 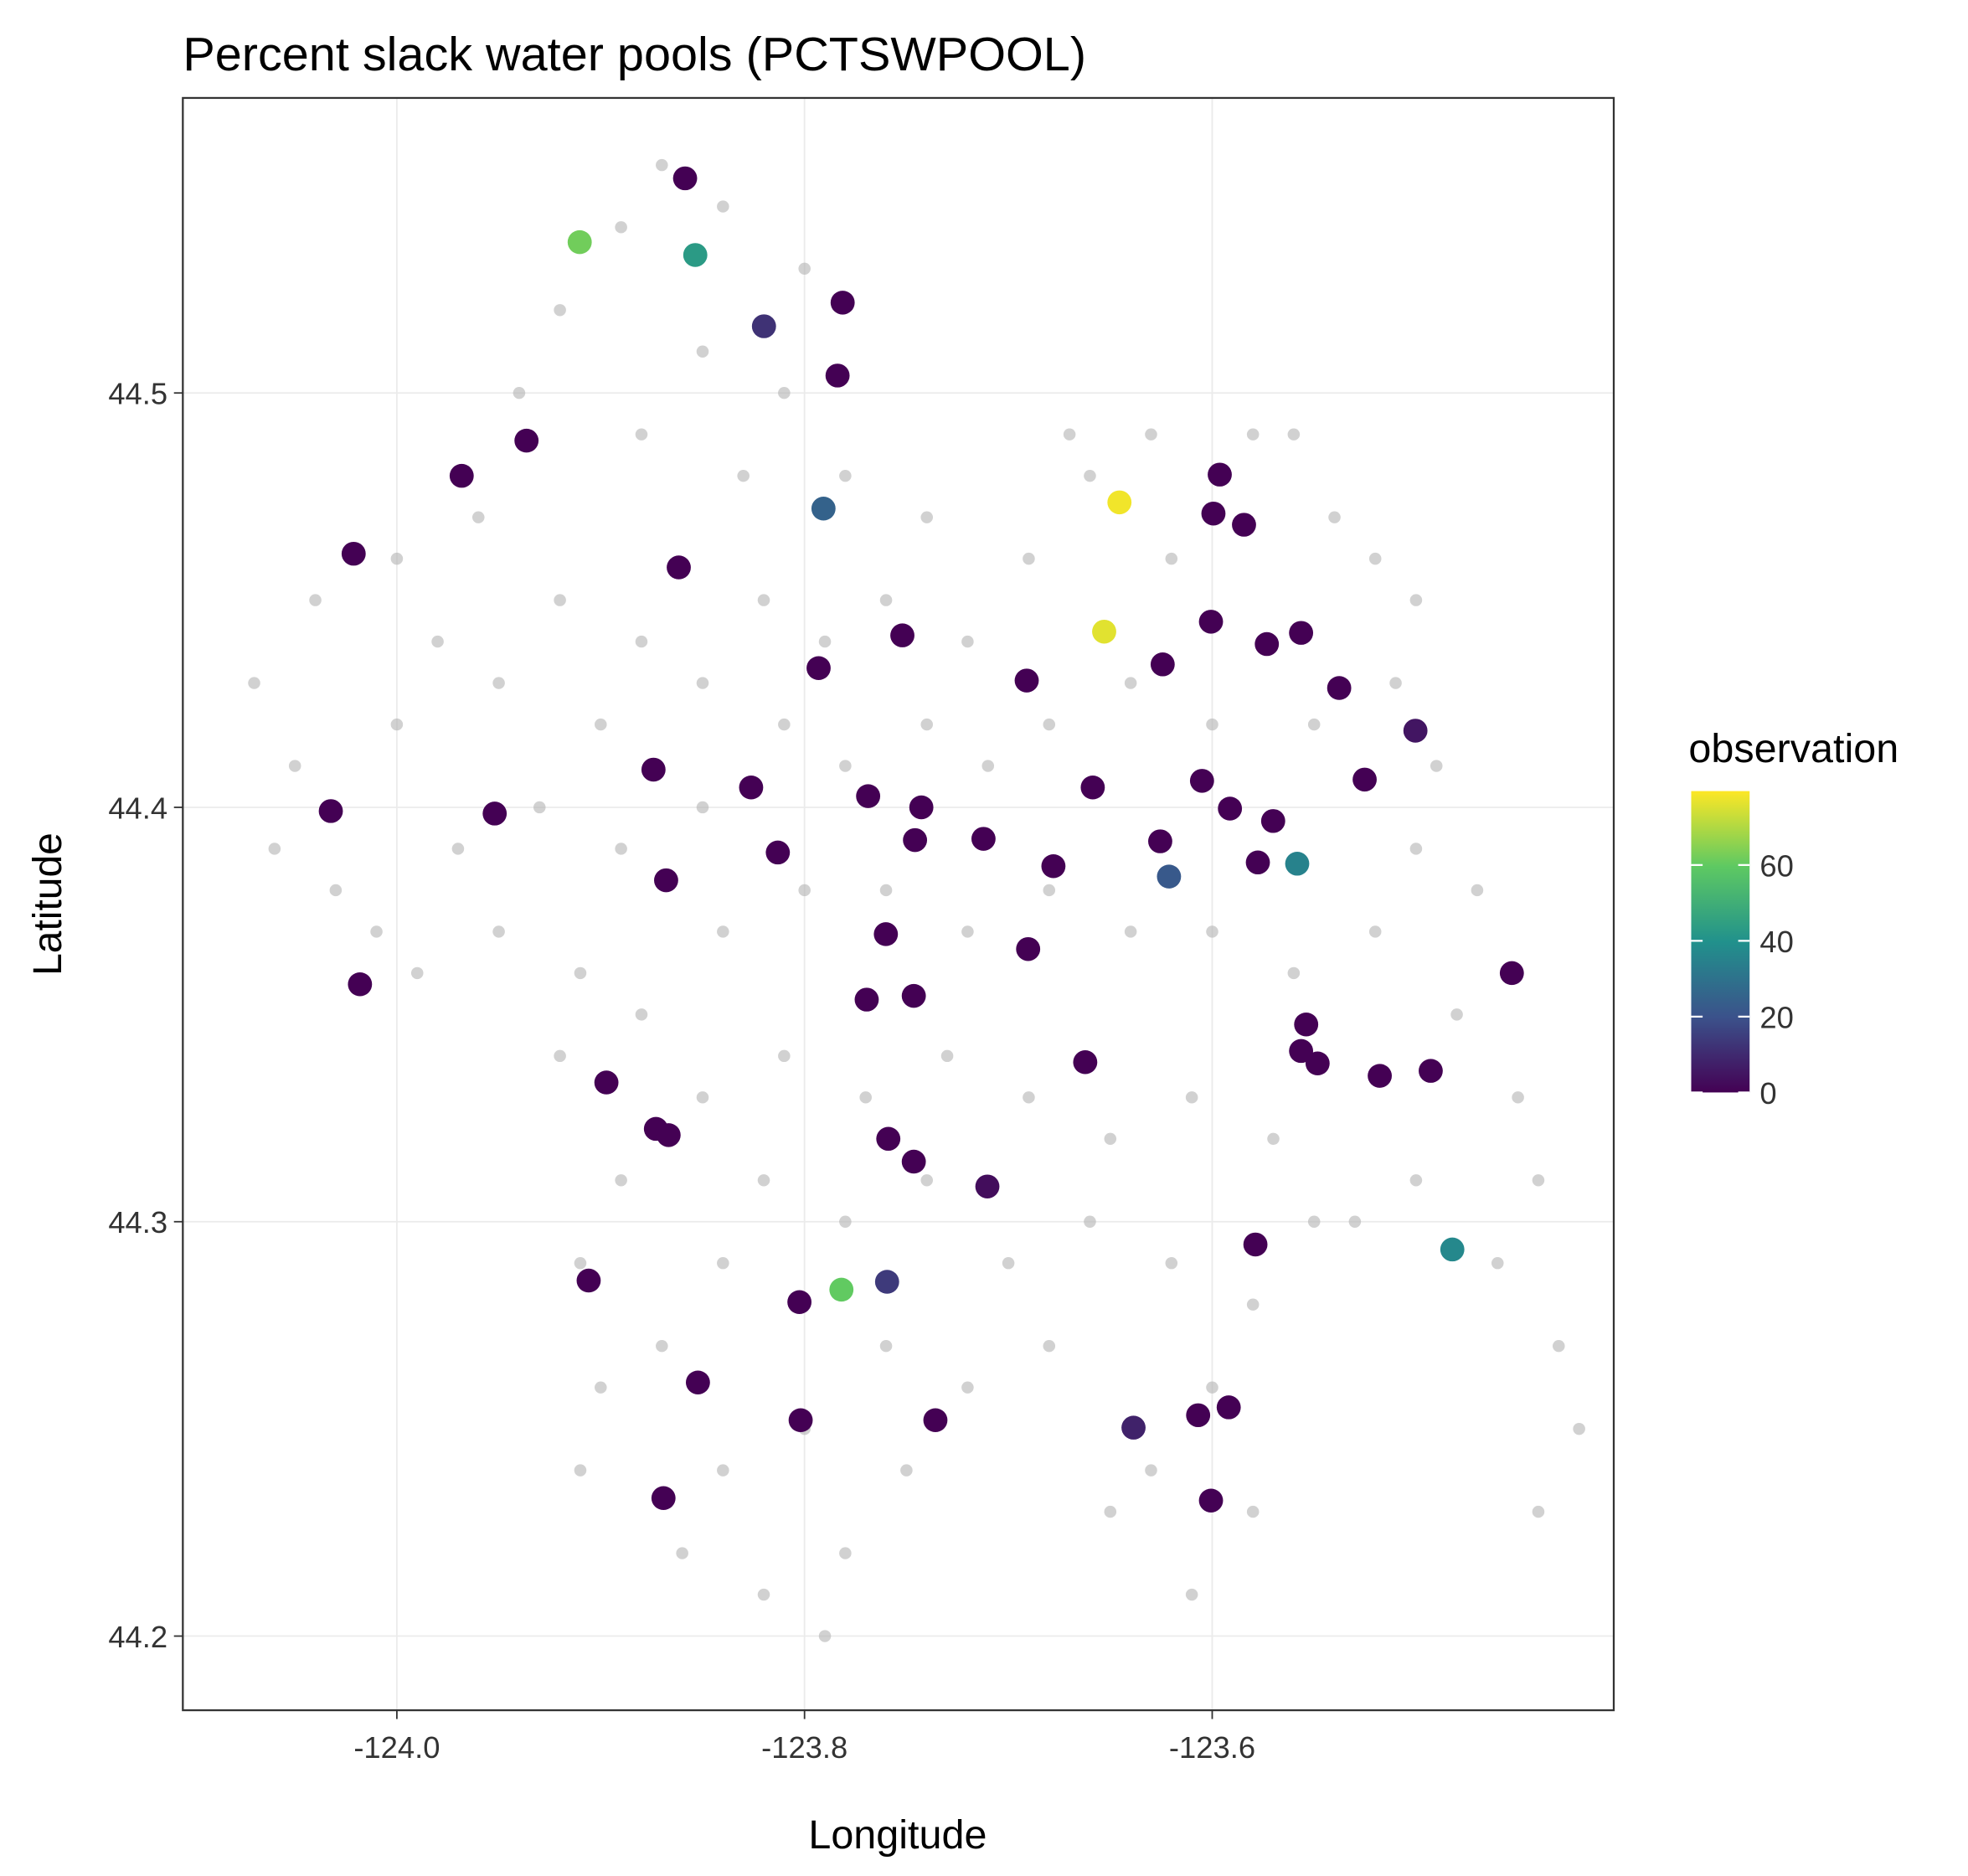 What do you see at coordinates (804, 1747) in the screenshot?
I see `x-tick-label: -123.8` at bounding box center [804, 1747].